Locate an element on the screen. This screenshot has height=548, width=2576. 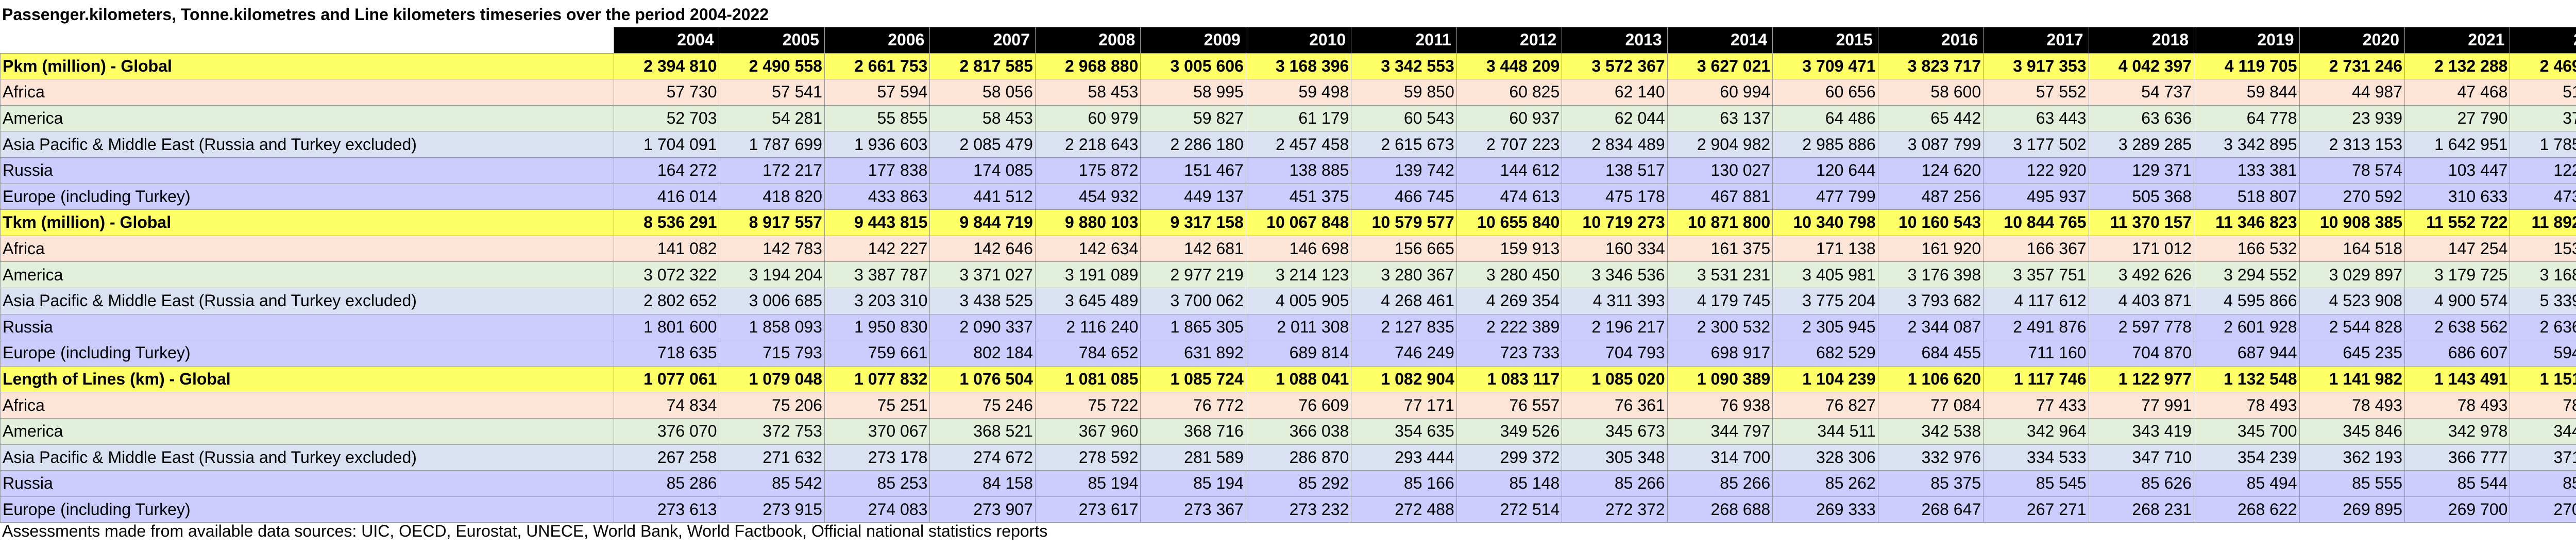
value-cell: 1 085 724 is located at coordinates (1193, 379).